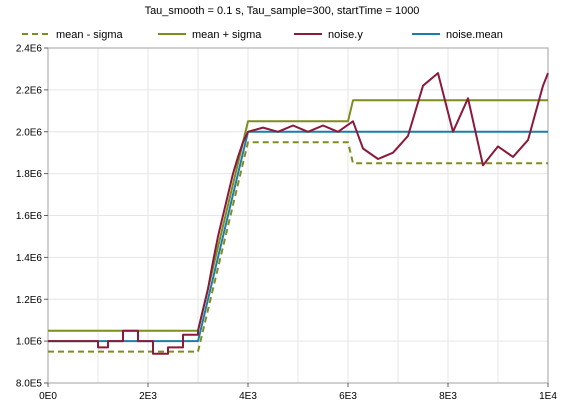 The width and height of the screenshot is (565, 410). Describe the element at coordinates (48, 396) in the screenshot. I see `x-tick-label: 0E0` at that location.